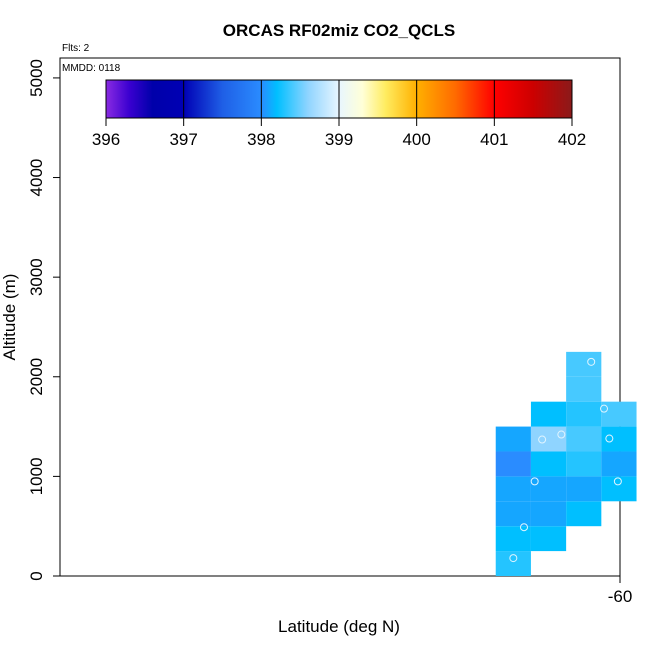 The width and height of the screenshot is (650, 650). What do you see at coordinates (36, 476) in the screenshot?
I see `y-tick-label: 1000` at bounding box center [36, 476].